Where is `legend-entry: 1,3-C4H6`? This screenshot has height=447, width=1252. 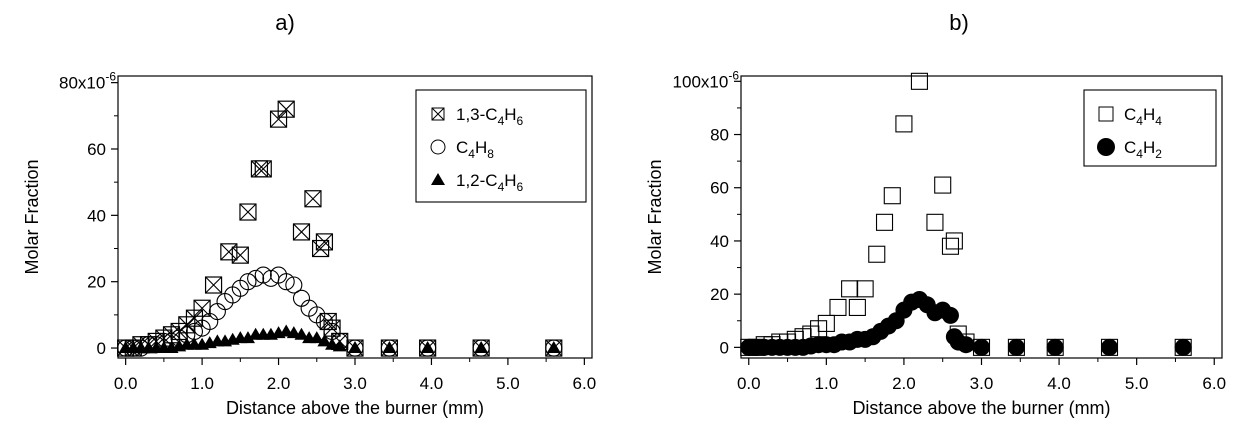
legend-entry: 1,3-C4H6 is located at coordinates (477, 116).